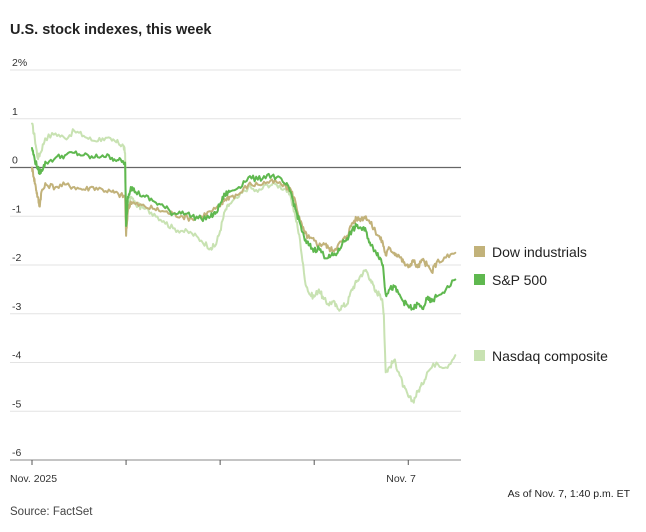 This screenshot has height=532, width=646. What do you see at coordinates (550, 356) in the screenshot?
I see `legend-label: Nasdaq composite` at bounding box center [550, 356].